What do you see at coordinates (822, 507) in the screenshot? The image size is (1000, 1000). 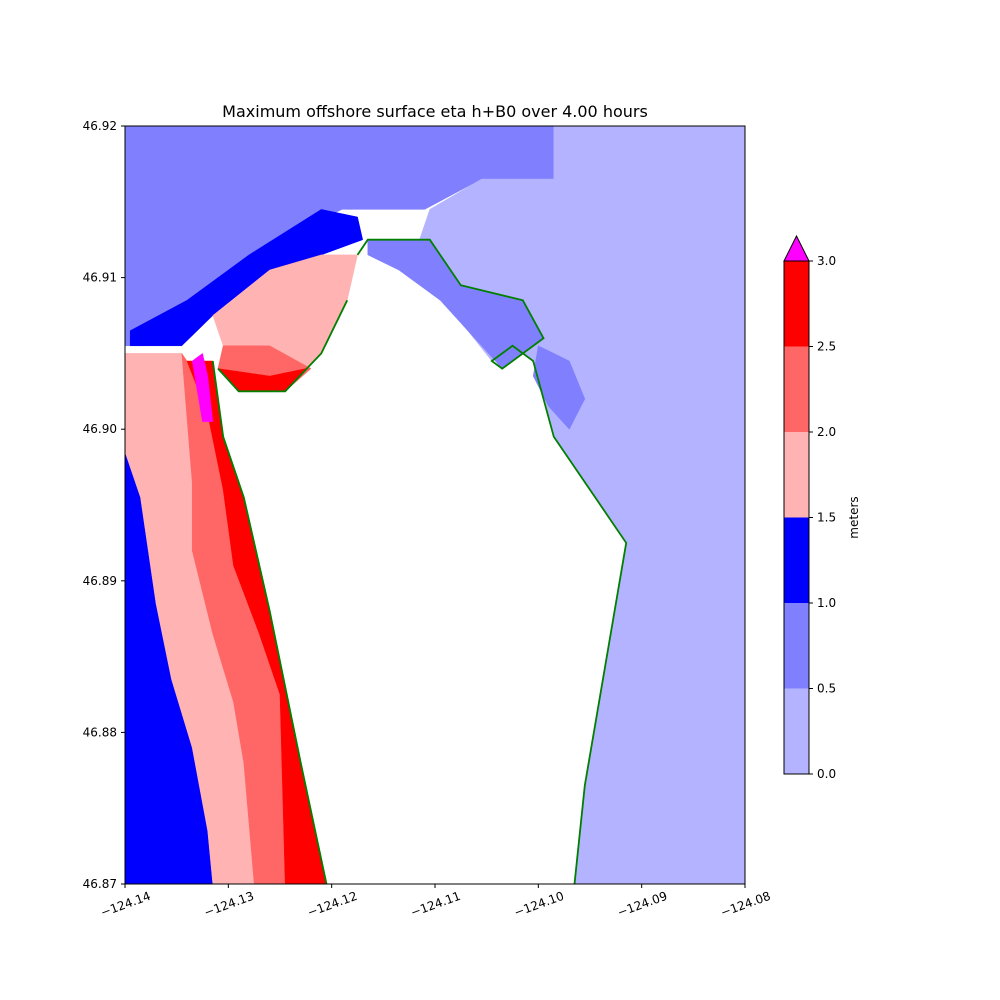 I see `colorbar: 0.0 0.5 1.0 1.5 2.0 2.5 3.0 meters` at bounding box center [822, 507].